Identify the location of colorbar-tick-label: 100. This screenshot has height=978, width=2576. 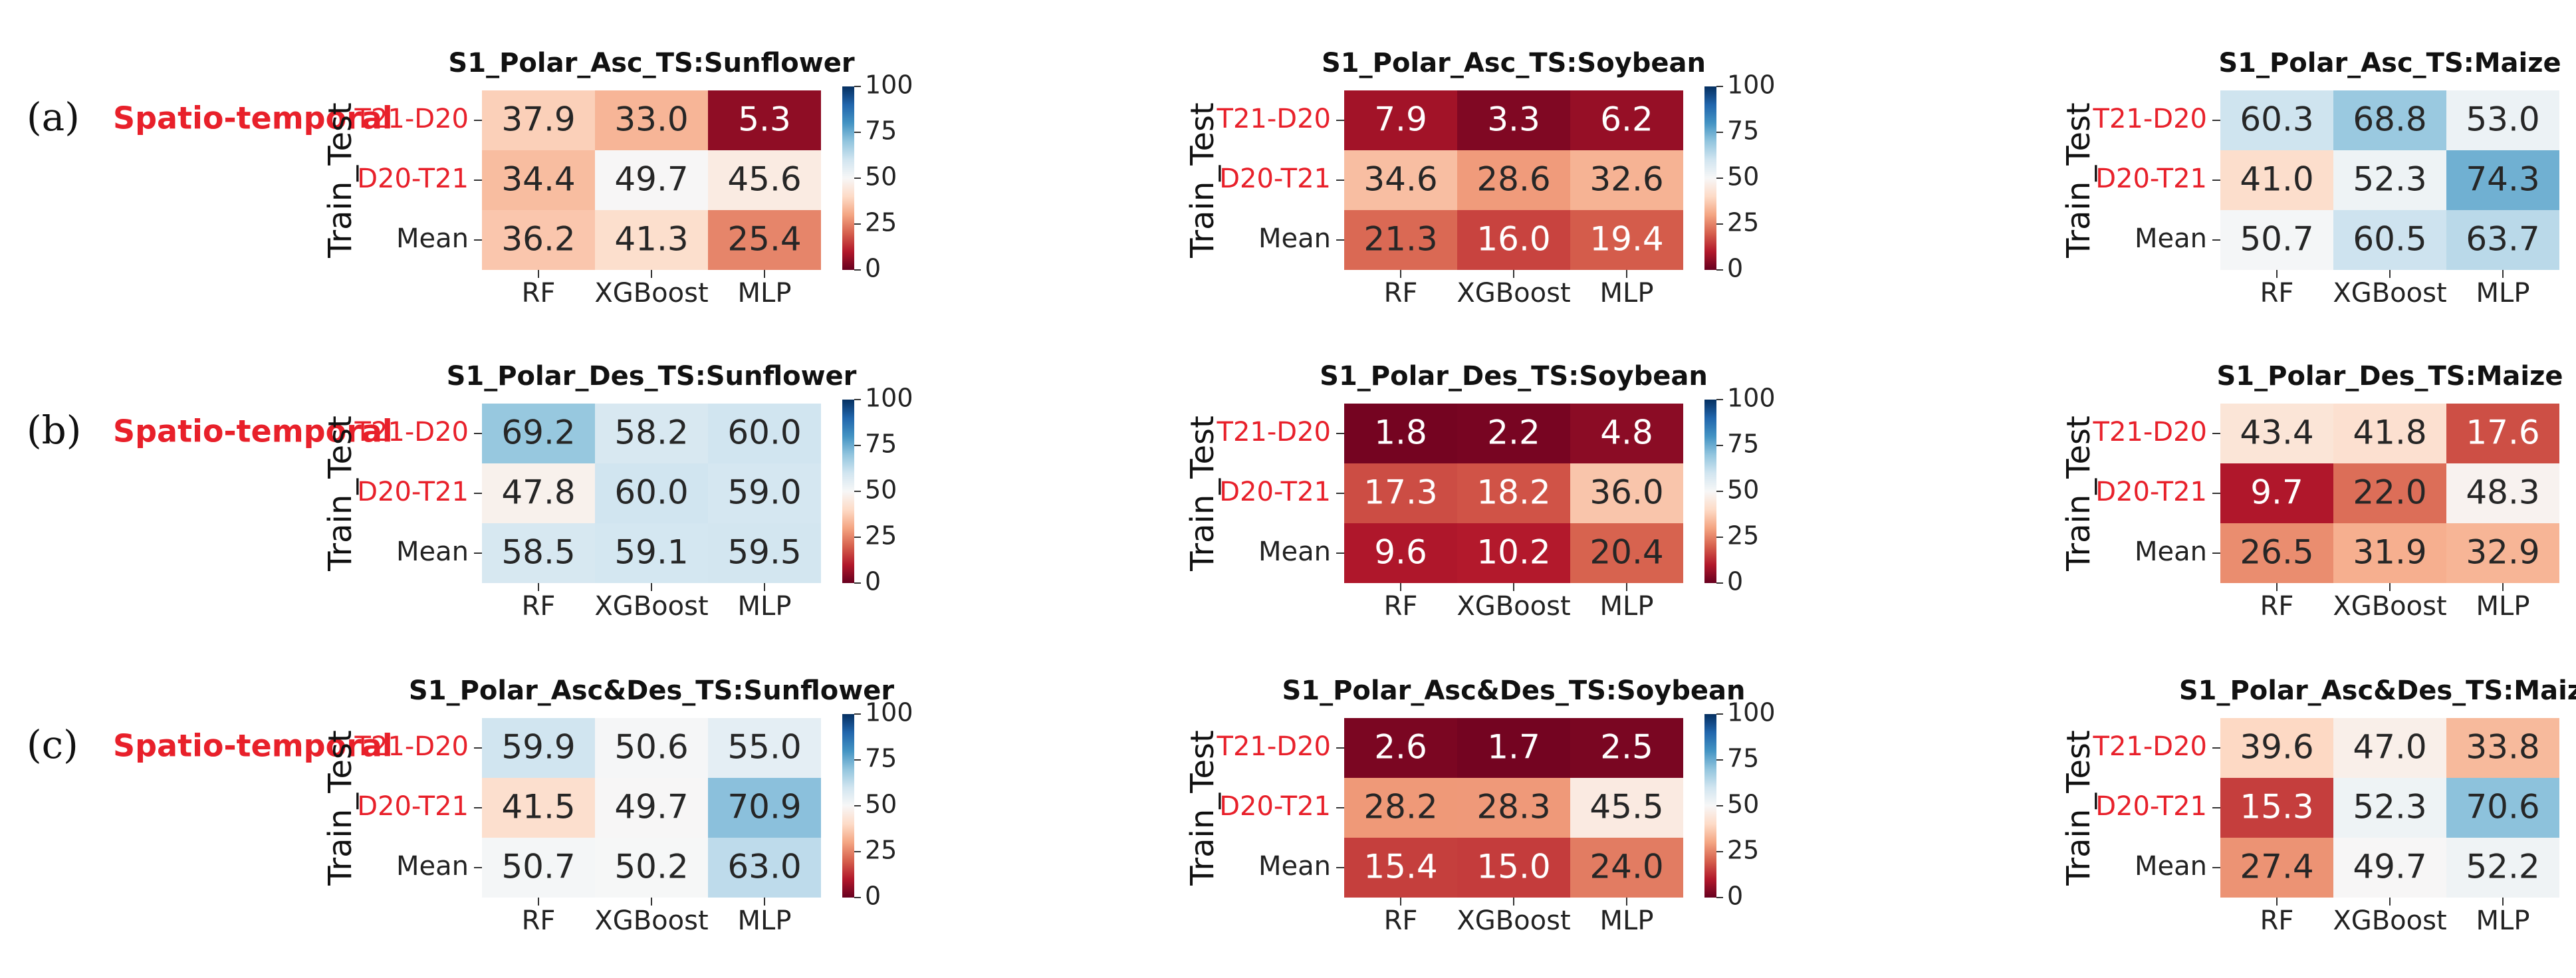
(1751, 712).